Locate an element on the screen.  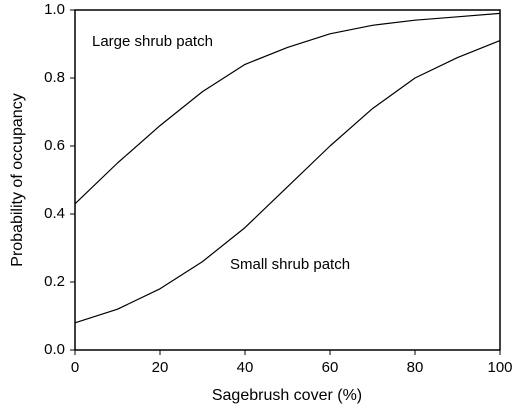
series-label: Large shrub patch is located at coordinates (152, 41).